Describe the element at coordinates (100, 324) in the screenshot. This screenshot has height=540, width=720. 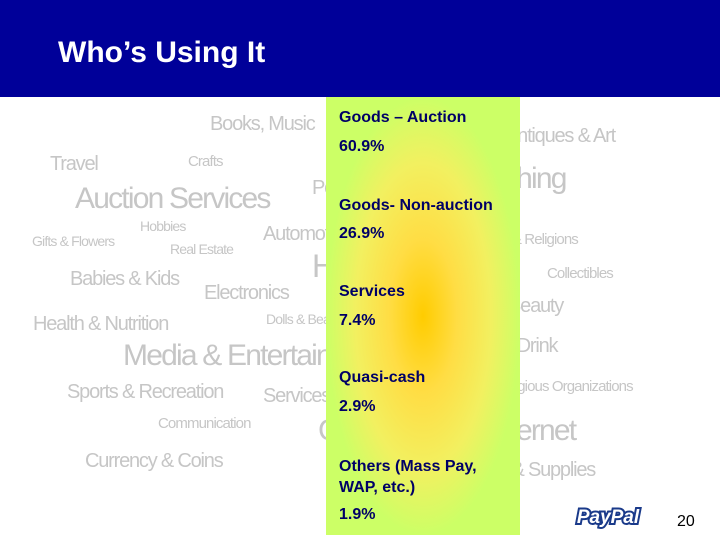
I see `background-word: Health & Nutrition` at that location.